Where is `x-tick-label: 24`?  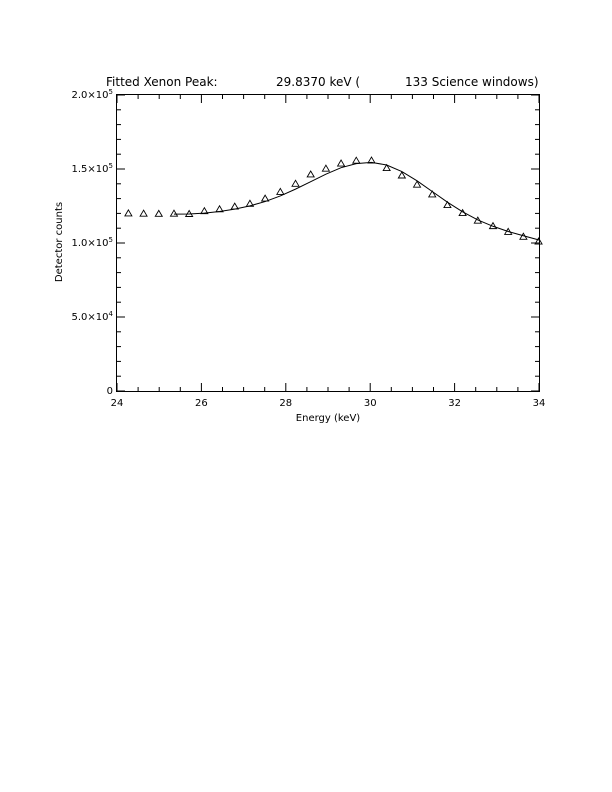 x-tick-label: 24 is located at coordinates (117, 403).